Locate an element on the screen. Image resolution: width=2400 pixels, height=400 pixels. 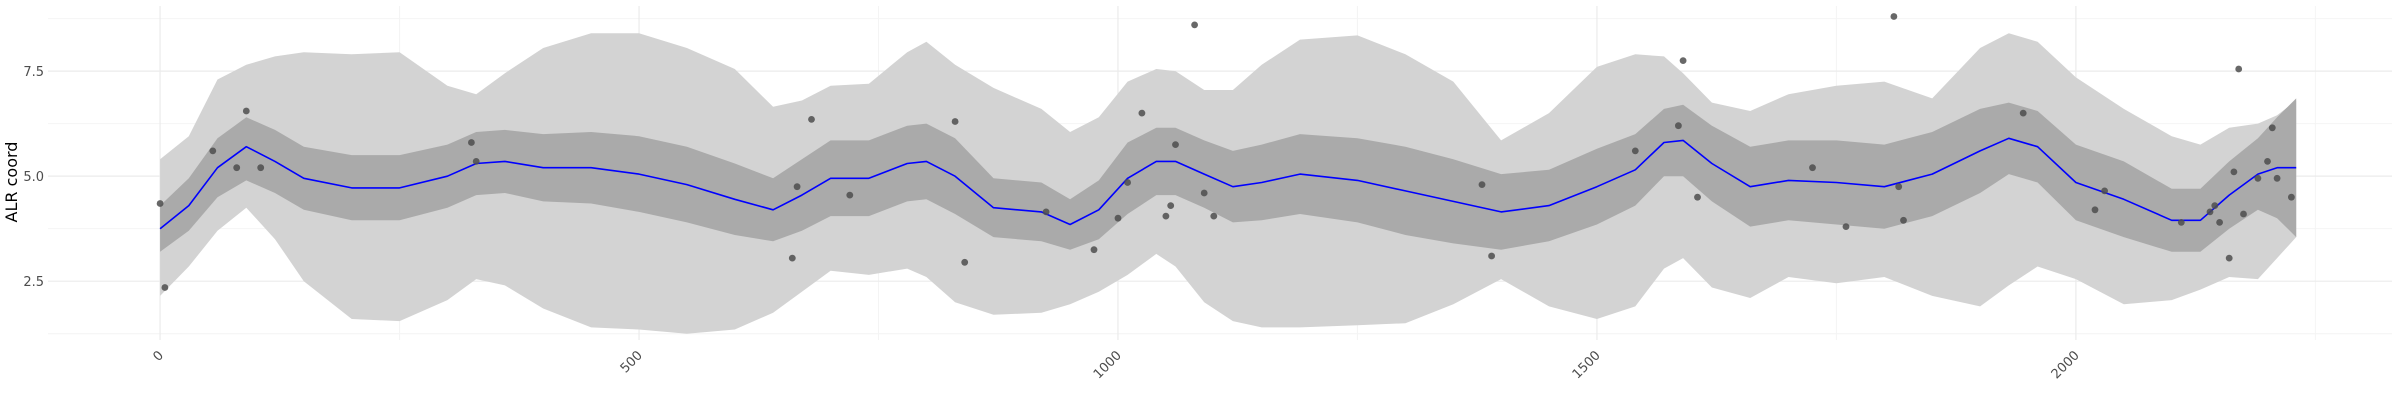
y-tick-label: 5.0 is located at coordinates (33, 177).